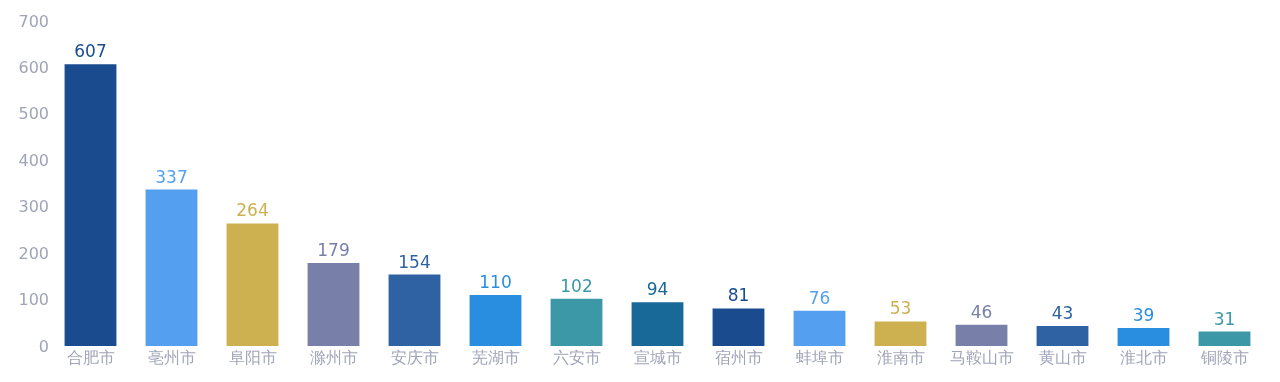  What do you see at coordinates (576, 285) in the screenshot?
I see `data-label: 102` at bounding box center [576, 285].